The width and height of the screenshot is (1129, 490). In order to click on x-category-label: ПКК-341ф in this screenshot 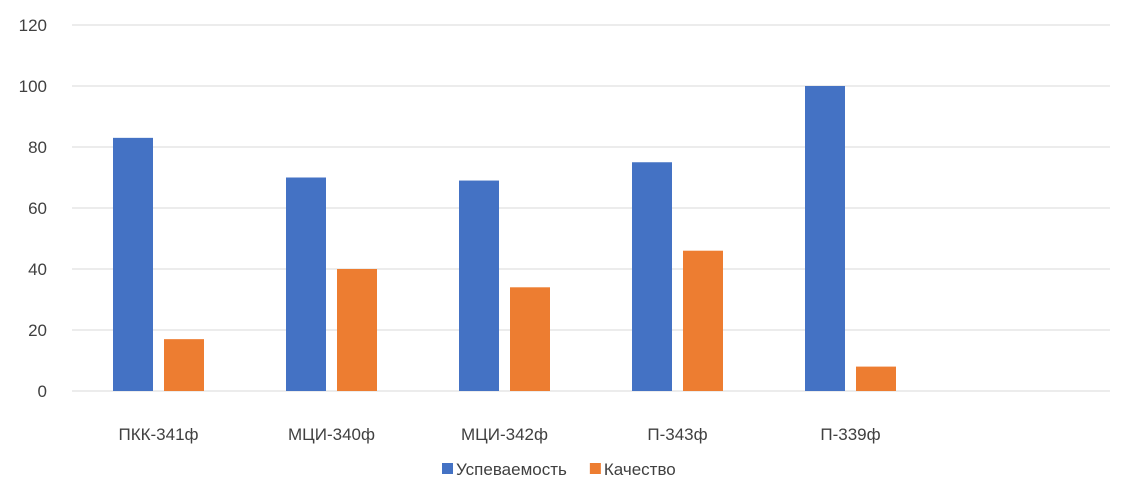, I will do `click(158, 434)`.